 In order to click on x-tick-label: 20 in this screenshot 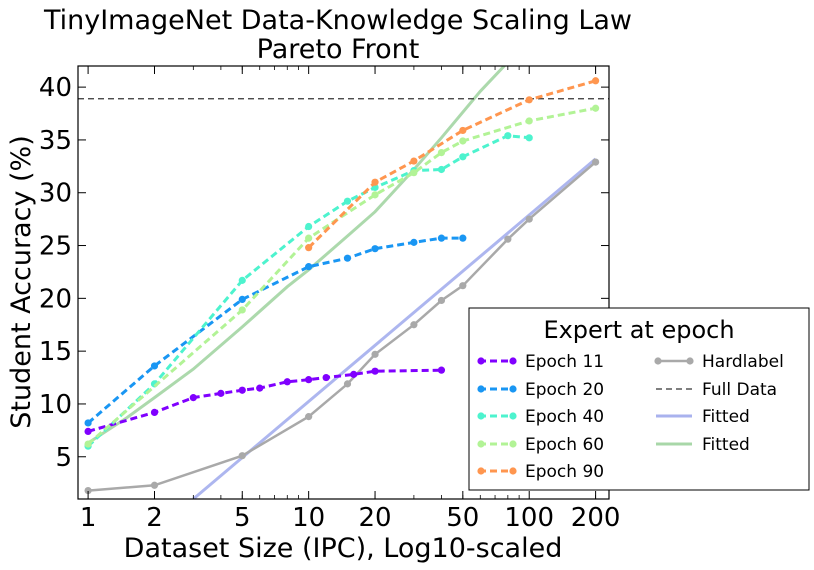, I will do `click(375, 518)`.